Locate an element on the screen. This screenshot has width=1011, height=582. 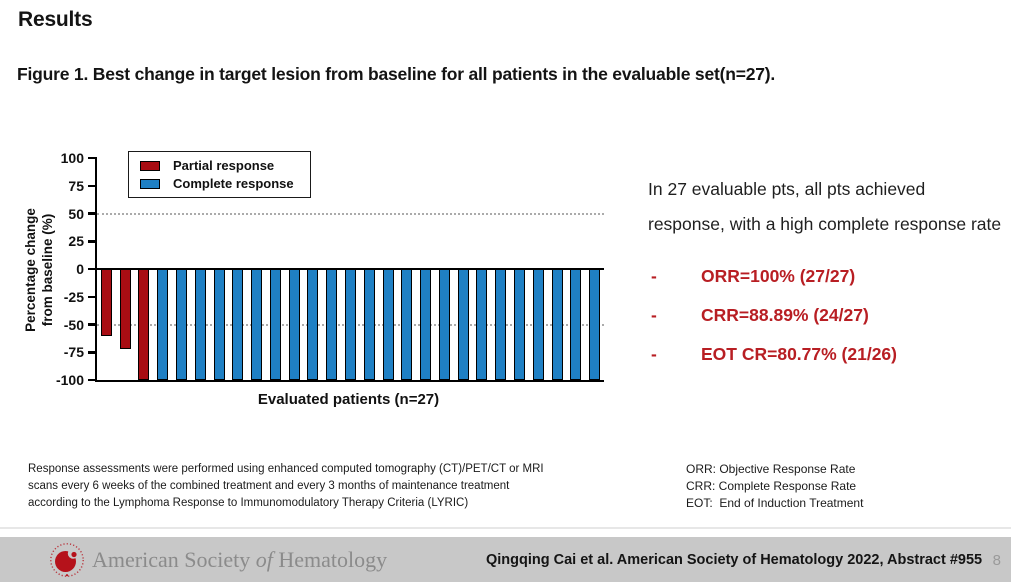
y-tick-label: -75 is located at coordinates (73, 352).